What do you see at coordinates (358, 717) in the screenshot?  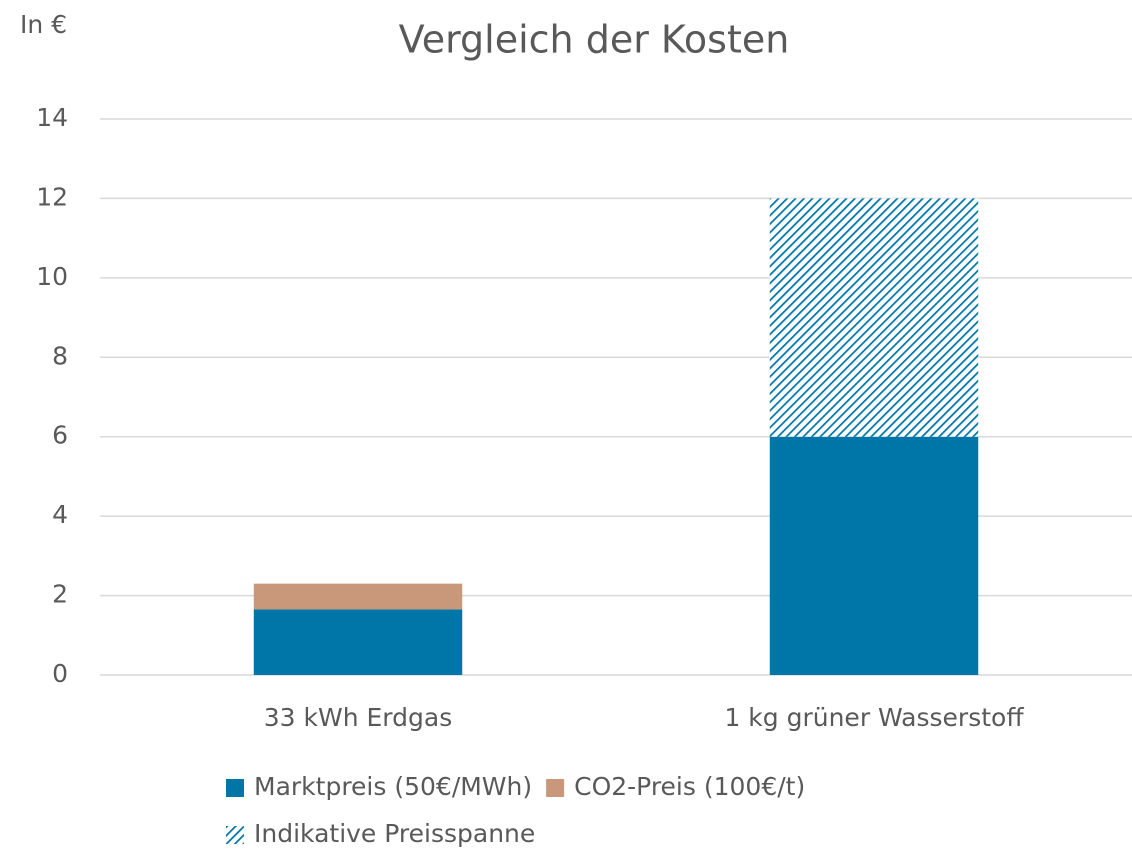 I see `x-tick-label: 33 kWh Erdgas` at bounding box center [358, 717].